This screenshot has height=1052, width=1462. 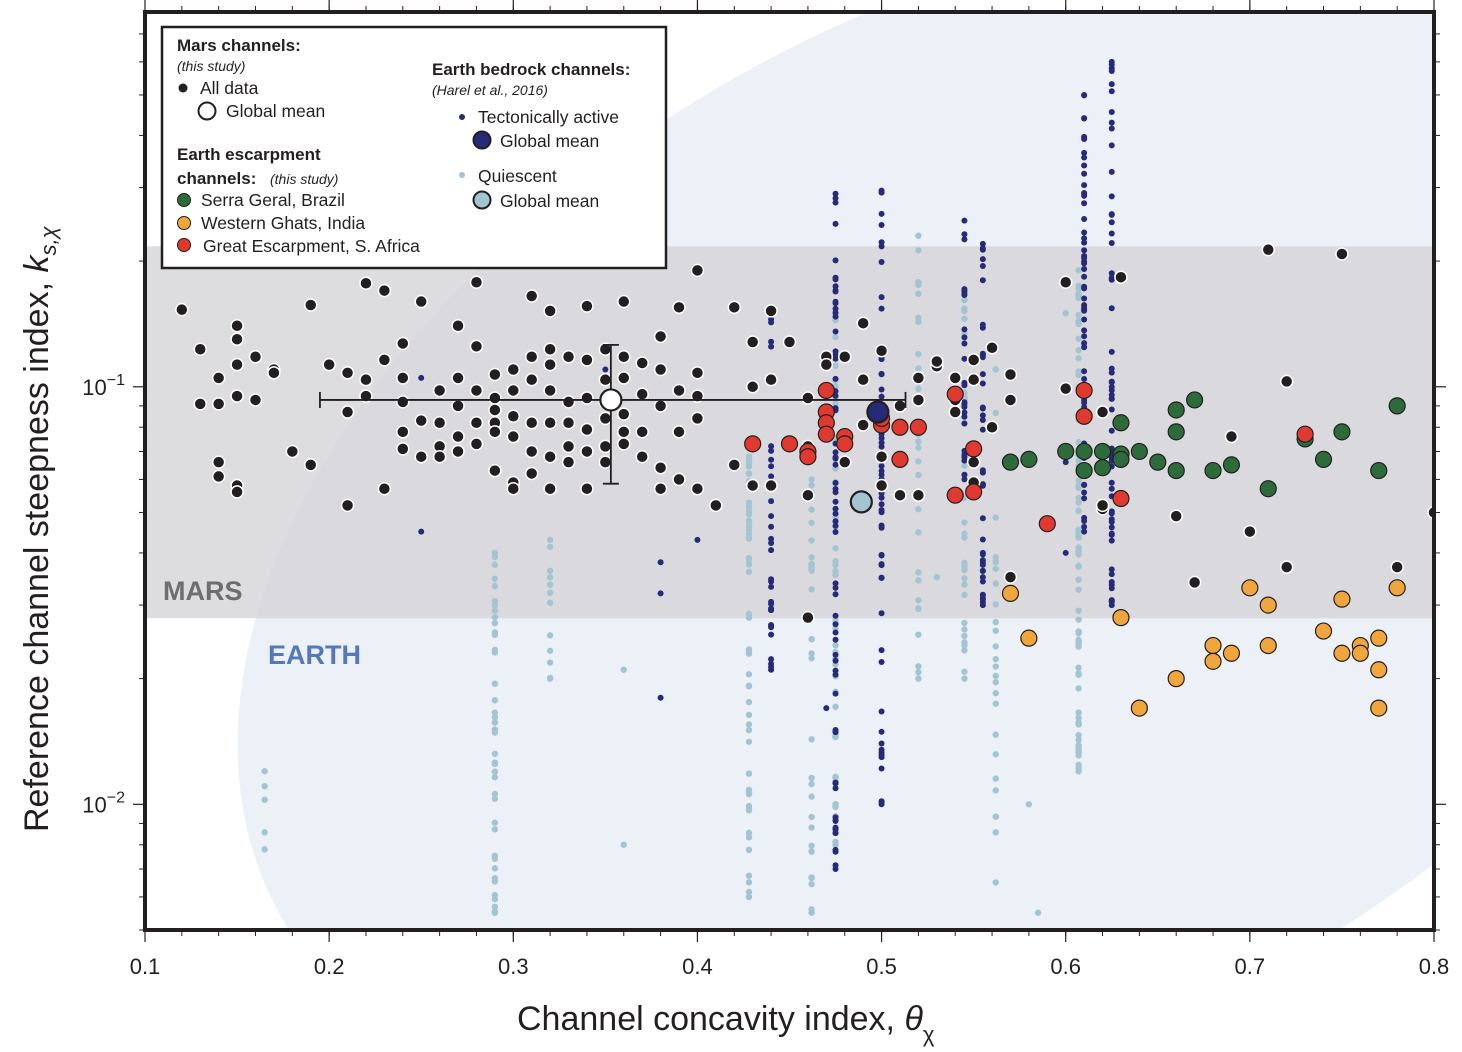 What do you see at coordinates (881, 966) in the screenshot?
I see `x-tick-label: 0.5` at bounding box center [881, 966].